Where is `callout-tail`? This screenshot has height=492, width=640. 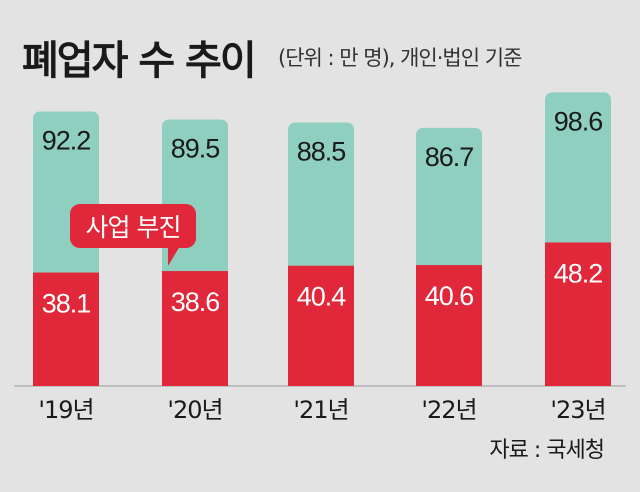 callout-tail is located at coordinates (174, 256).